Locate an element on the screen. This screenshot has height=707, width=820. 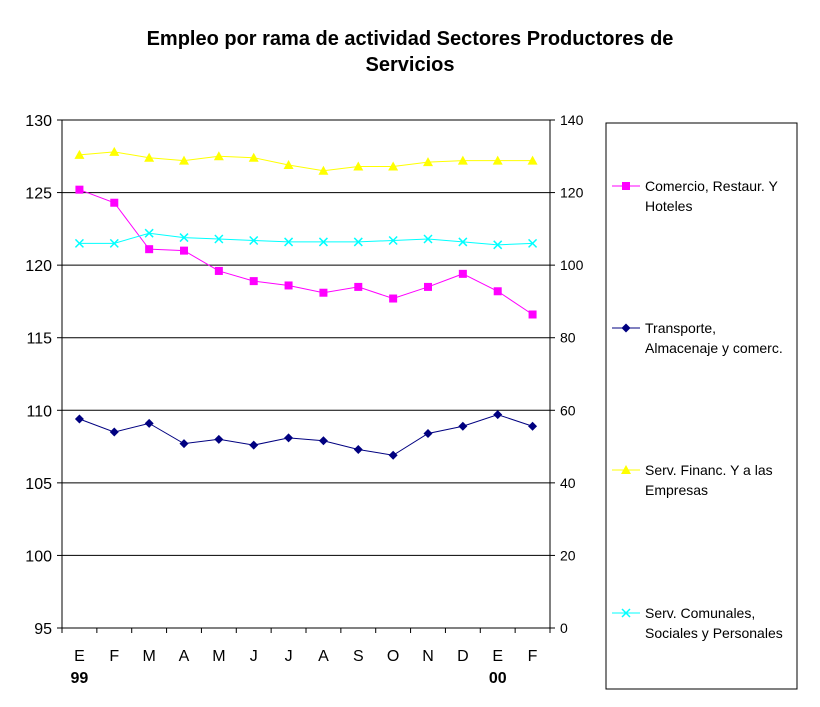
left-tick-label: 115 is located at coordinates (39, 339).